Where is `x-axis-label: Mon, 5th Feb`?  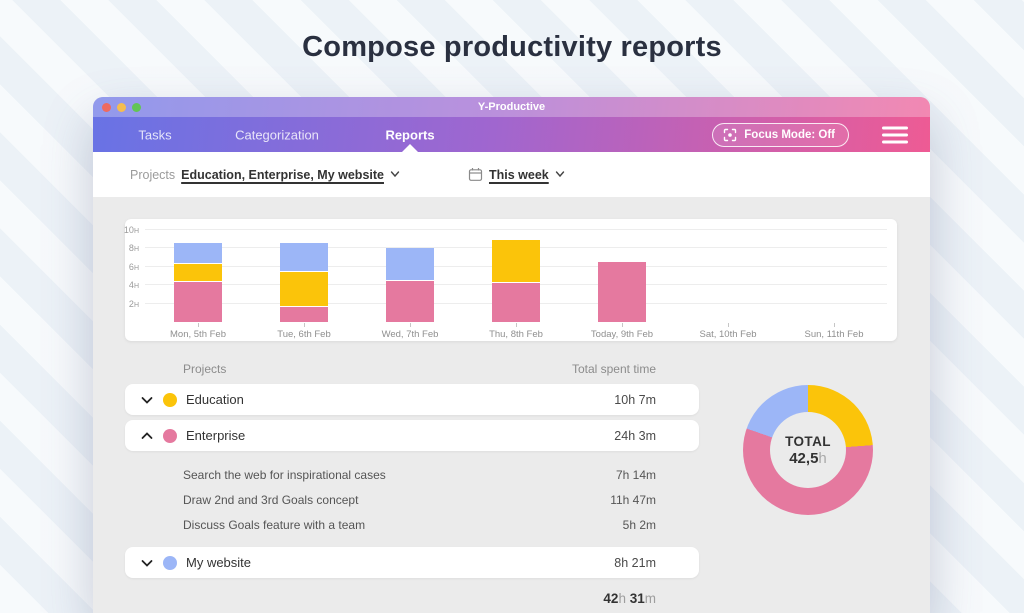 x-axis-label: Mon, 5th Feb is located at coordinates (198, 334).